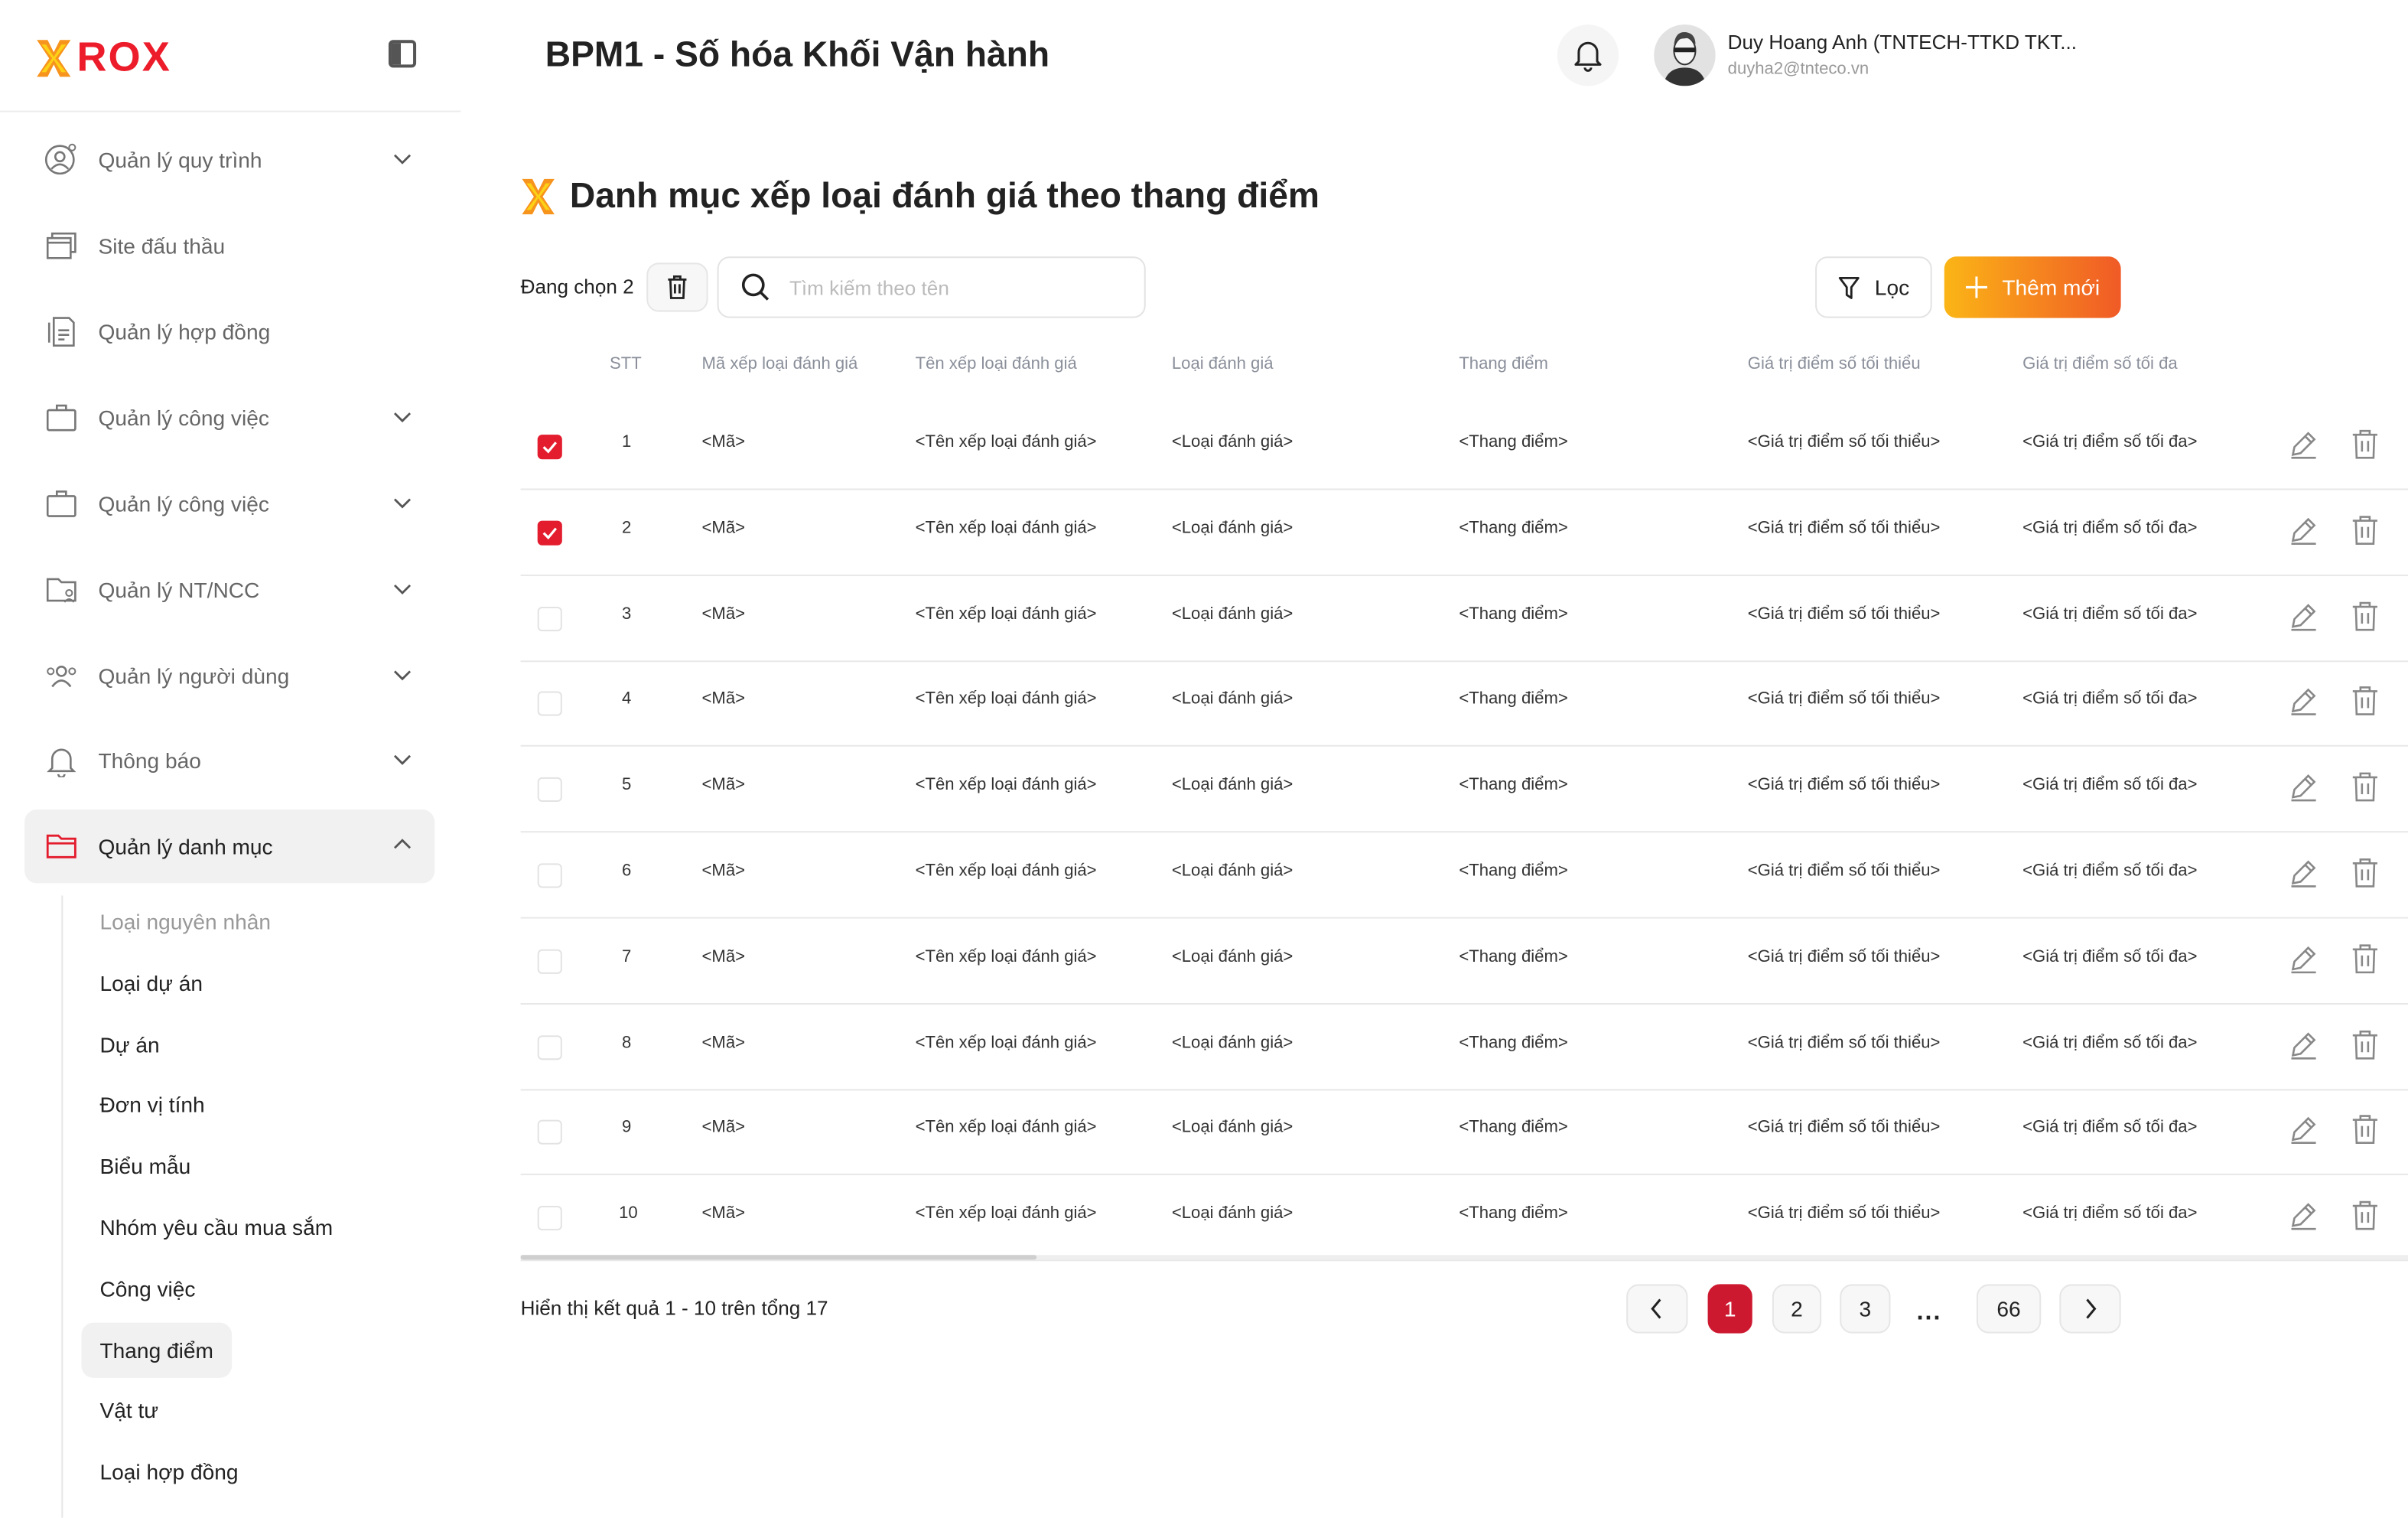 This screenshot has width=2408, height=1518. Describe the element at coordinates (229, 245) in the screenshot. I see `sidebar-item: Site đấu thầu` at that location.